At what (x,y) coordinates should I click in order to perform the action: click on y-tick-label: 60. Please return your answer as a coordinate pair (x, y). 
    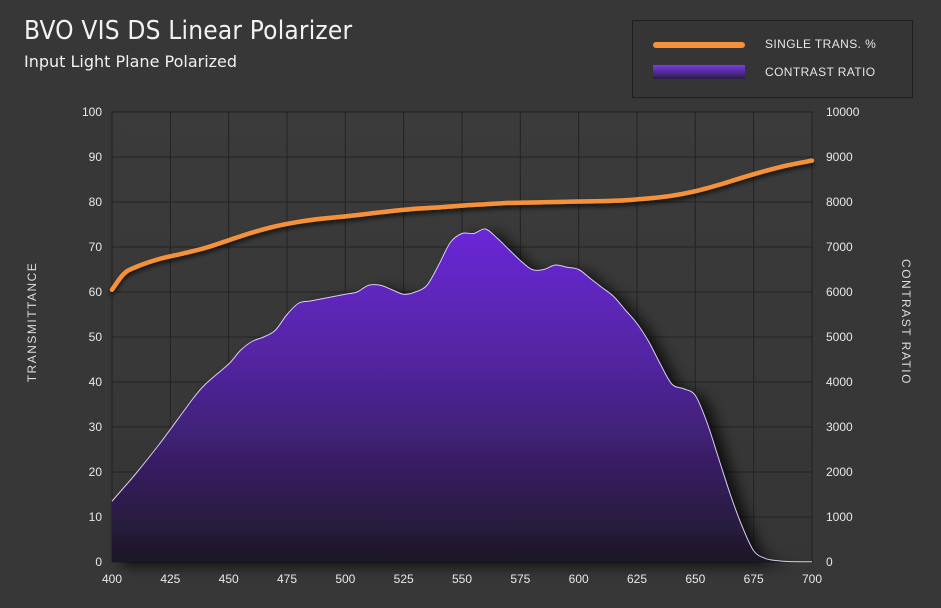
    Looking at the image, I should click on (96, 292).